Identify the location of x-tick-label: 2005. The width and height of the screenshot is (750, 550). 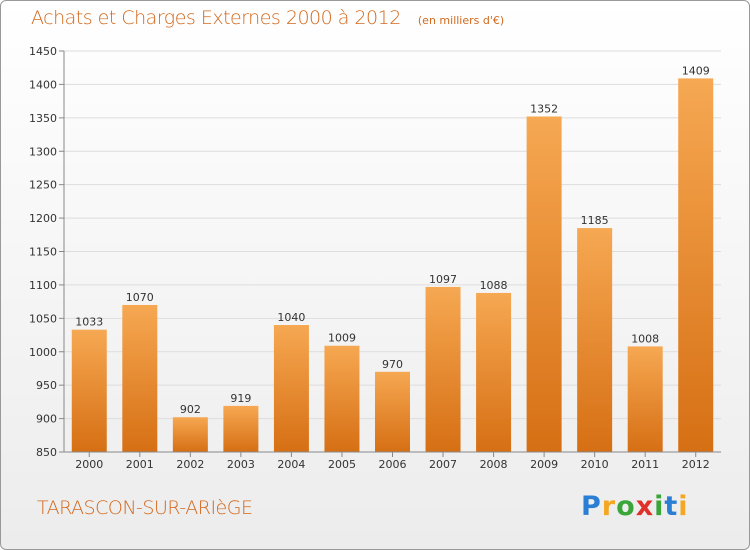
(342, 464).